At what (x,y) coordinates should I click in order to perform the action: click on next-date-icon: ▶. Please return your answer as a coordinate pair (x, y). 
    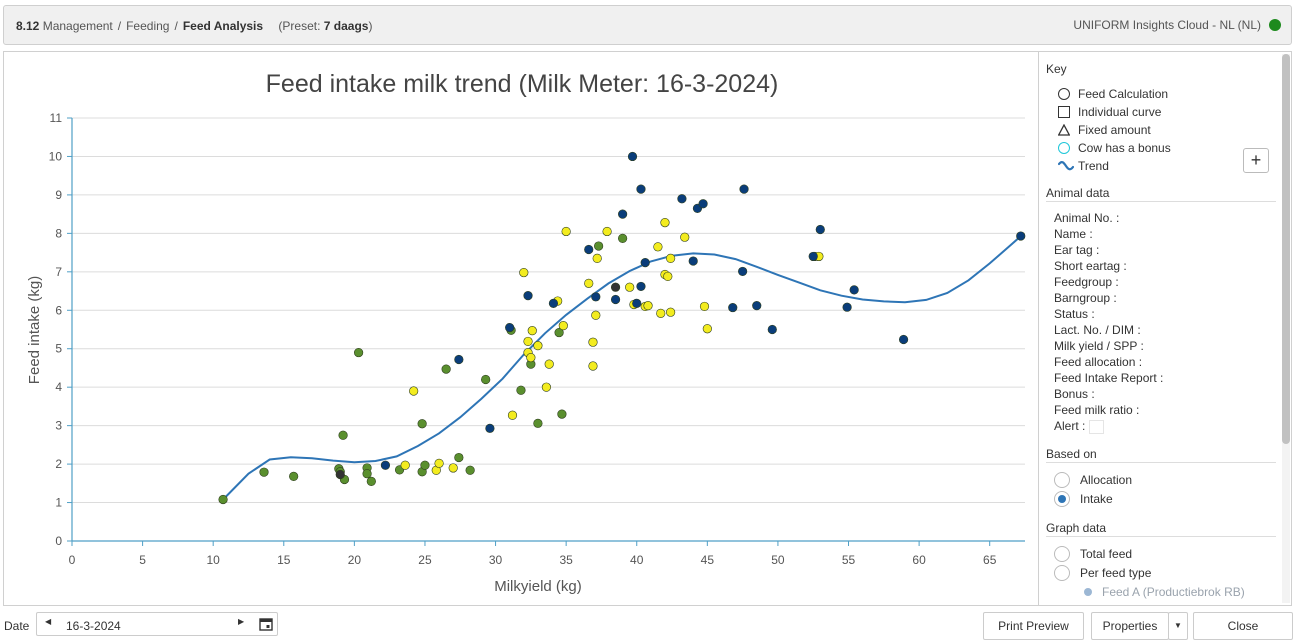
    Looking at the image, I should click on (241, 621).